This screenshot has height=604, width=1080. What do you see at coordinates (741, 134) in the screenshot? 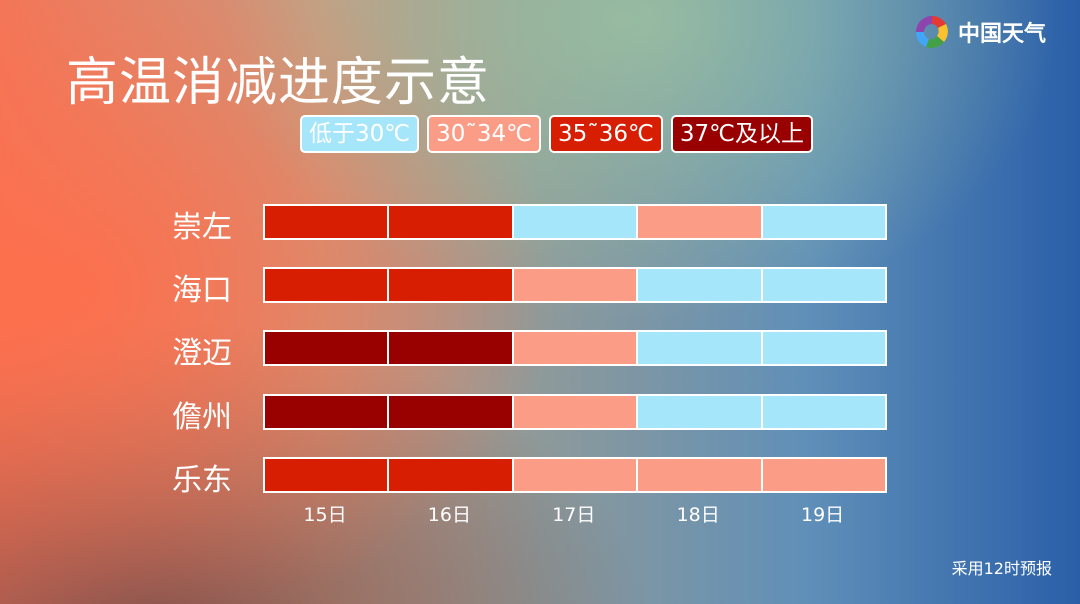
I see `legend-item: 37℃及以上` at bounding box center [741, 134].